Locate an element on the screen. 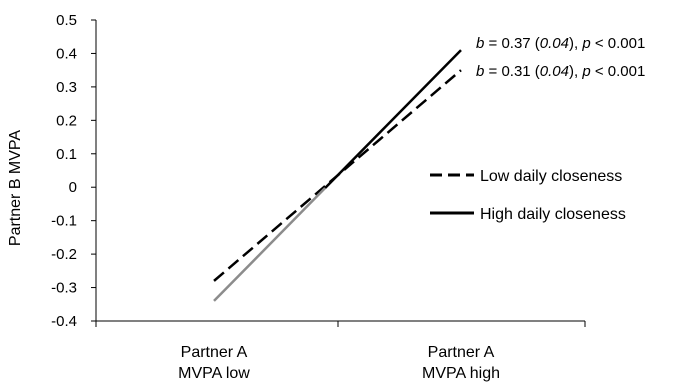 The width and height of the screenshot is (696, 384). legend-label: High daily closeness is located at coordinates (553, 214).